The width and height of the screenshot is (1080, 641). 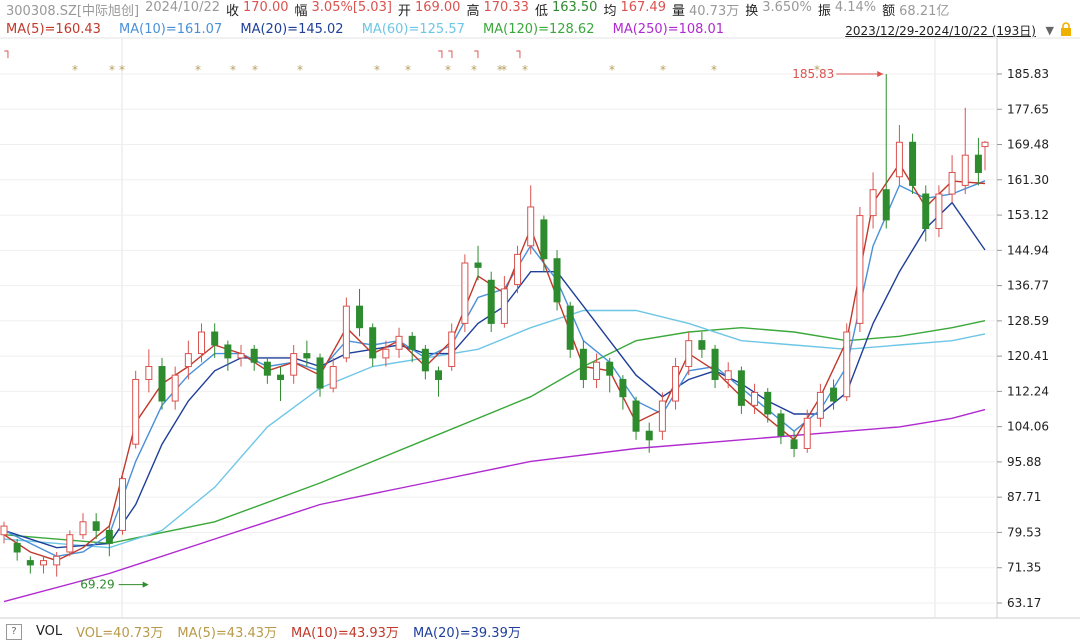 I want to click on amplitude-value: 4.14%, so click(x=855, y=7).